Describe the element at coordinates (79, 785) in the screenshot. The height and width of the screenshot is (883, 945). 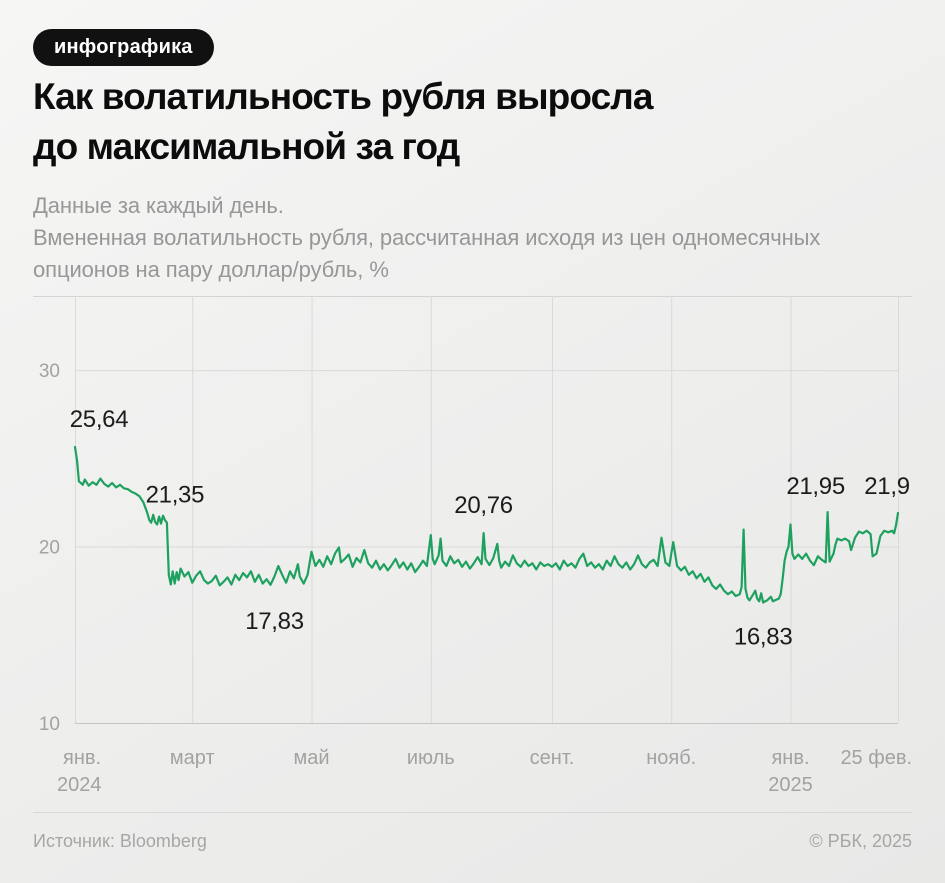
I see `x-tick-year-label: 2024` at that location.